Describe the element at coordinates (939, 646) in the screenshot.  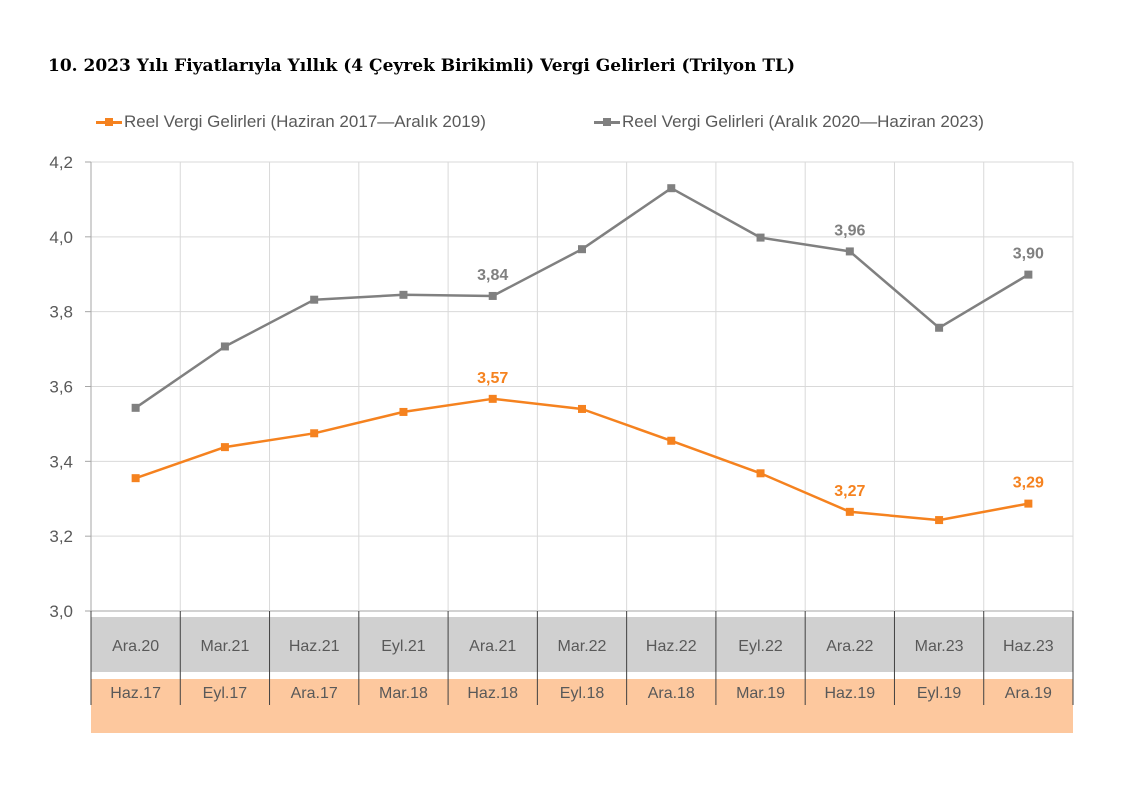
I see `x-category-upper-label: Mar.23` at that location.